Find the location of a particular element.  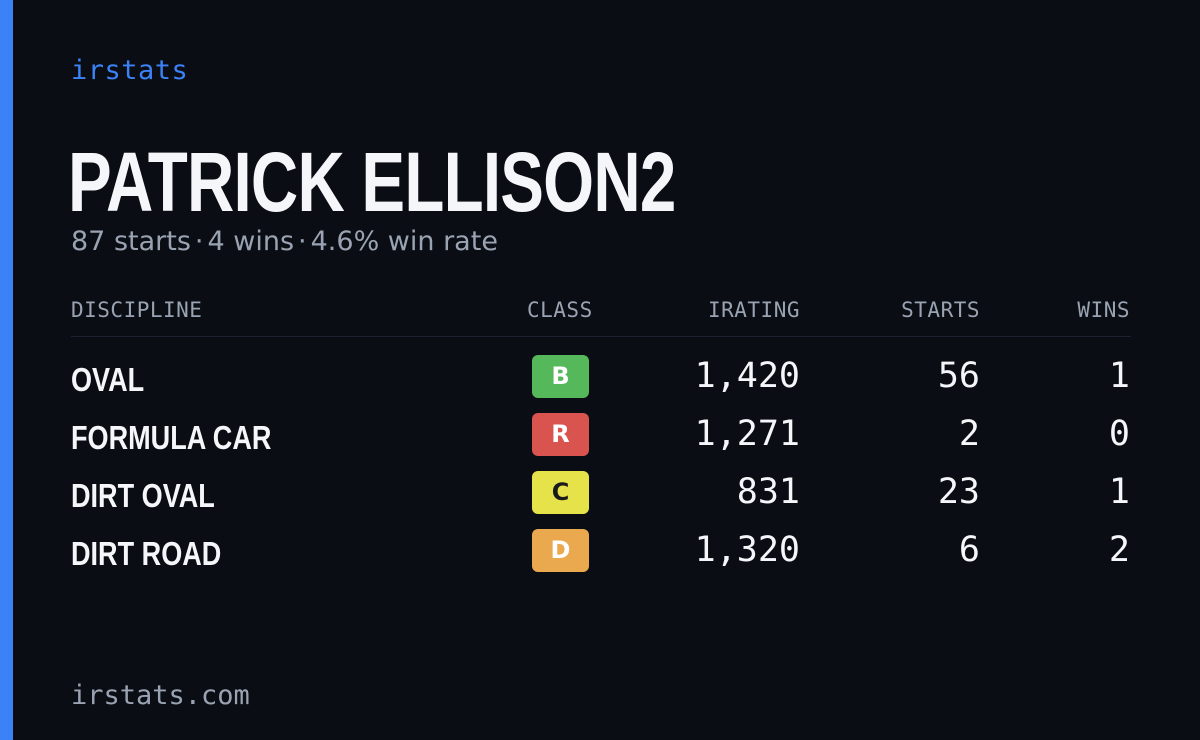

discipline-name: OVAL is located at coordinates (108, 379).